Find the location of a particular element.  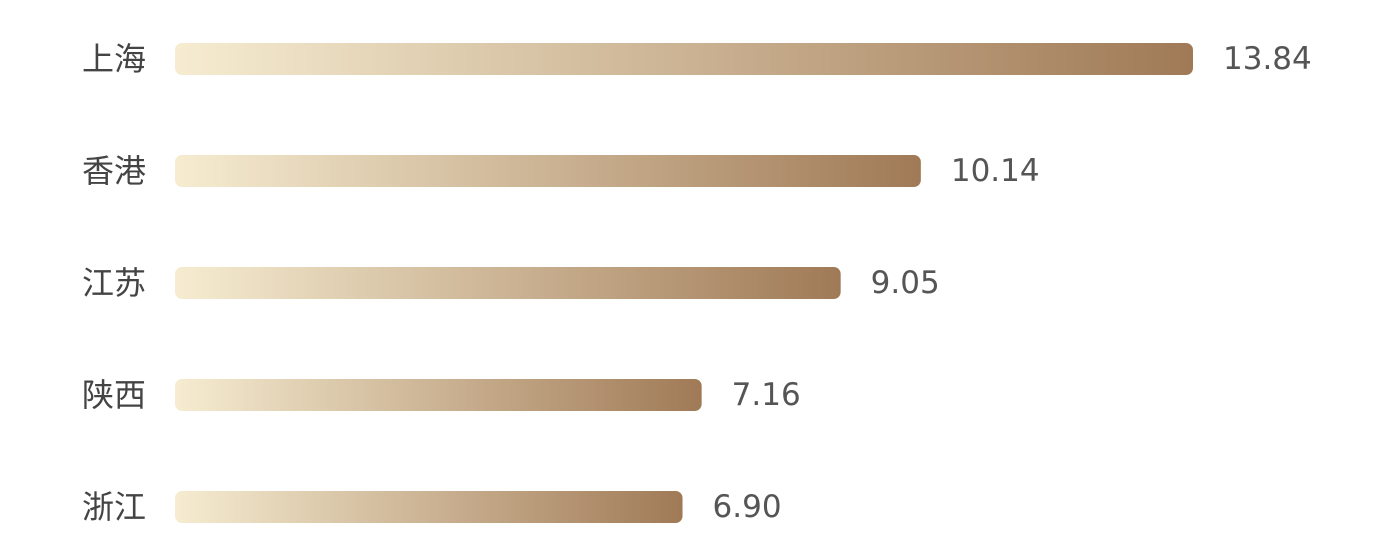

category-label: 江苏 is located at coordinates (114, 283).